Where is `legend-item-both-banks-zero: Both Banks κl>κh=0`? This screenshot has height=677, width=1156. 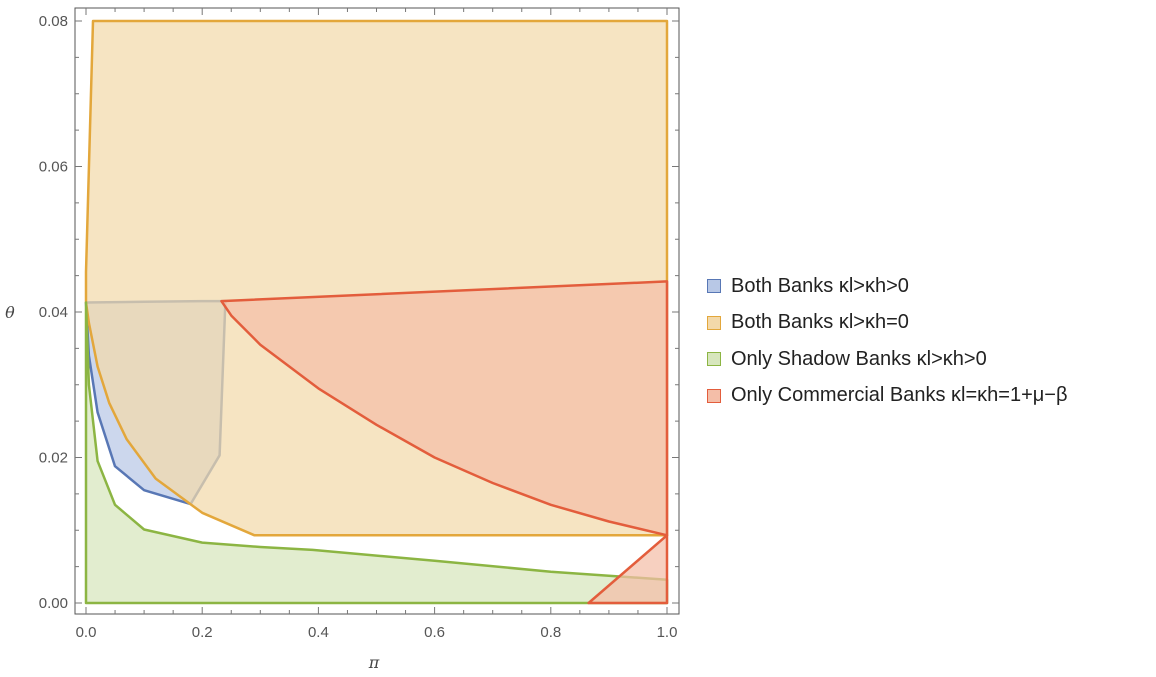
legend-item-both-banks-zero: Both Banks κl>κh=0 is located at coordinates (887, 323).